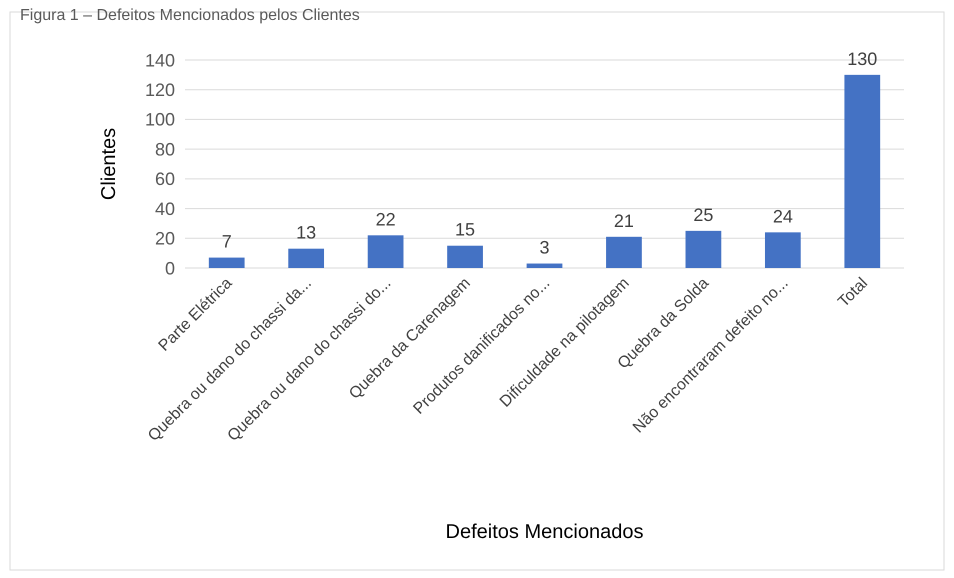 The image size is (954, 578). What do you see at coordinates (624, 220) in the screenshot?
I see `data-label: 21` at bounding box center [624, 220].